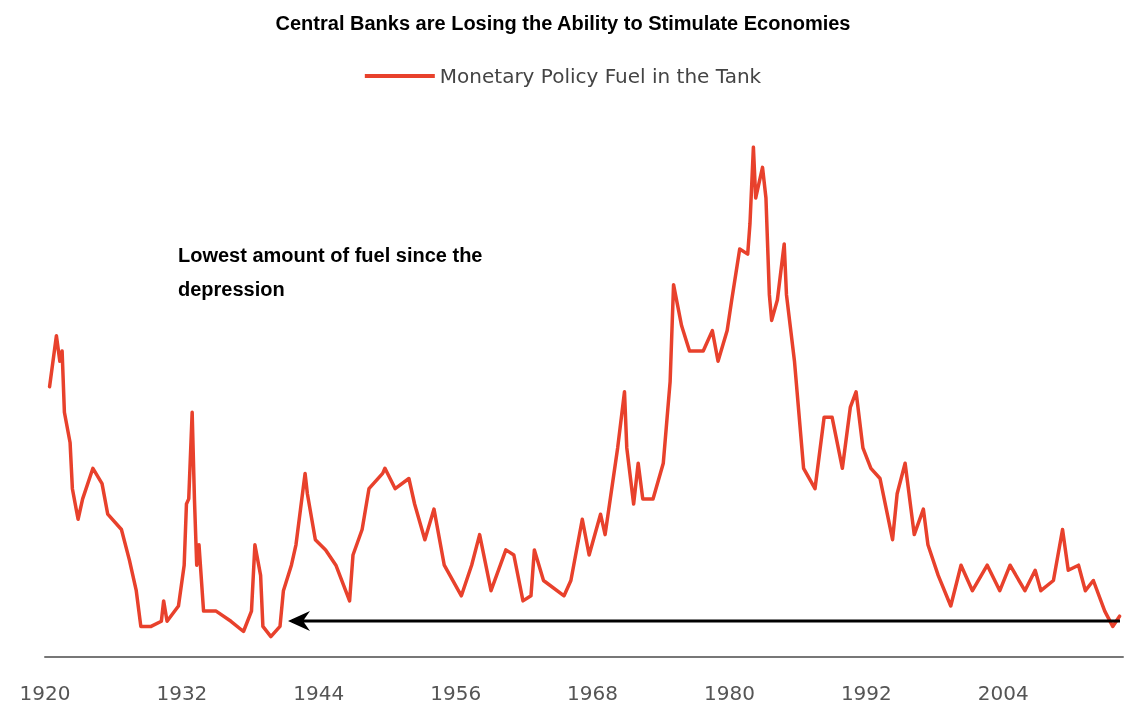 The height and width of the screenshot is (715, 1126). What do you see at coordinates (729, 693) in the screenshot?
I see `x-tick-label: 1980` at bounding box center [729, 693].